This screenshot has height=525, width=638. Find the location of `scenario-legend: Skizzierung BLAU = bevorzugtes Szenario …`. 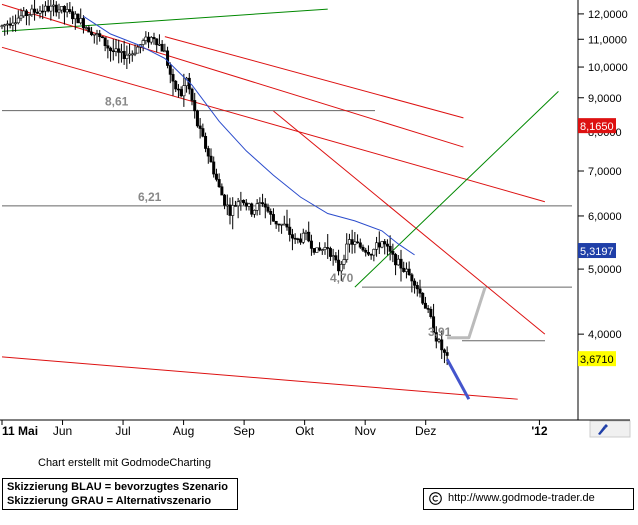

scenario-legend: Skizzierung BLAU = bevorzugtes Szenario … is located at coordinates (120, 494).